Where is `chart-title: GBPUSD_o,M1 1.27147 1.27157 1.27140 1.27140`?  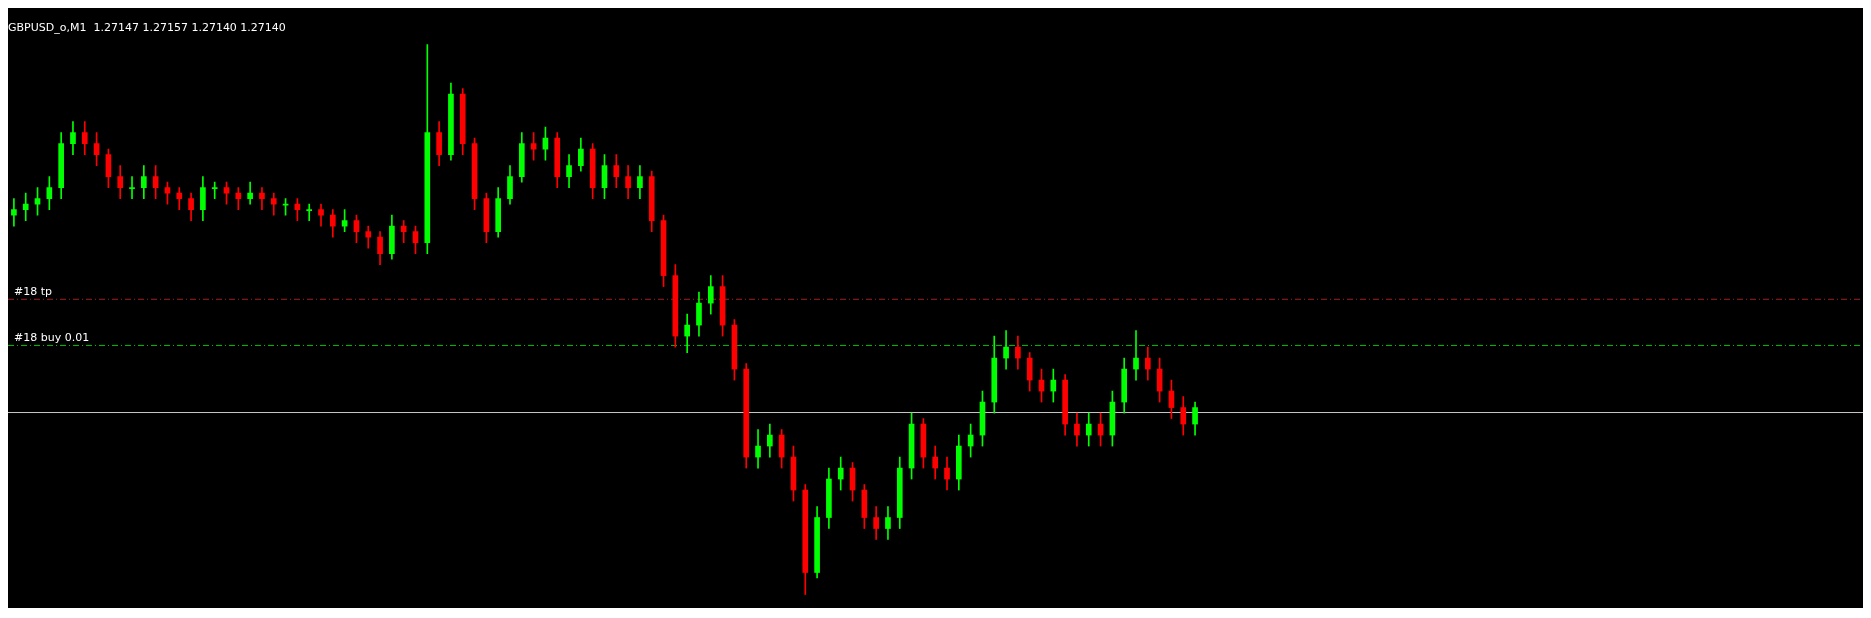 chart-title: GBPUSD_o,M1 1.27147 1.27157 1.27140 1.27140 is located at coordinates (147, 28).